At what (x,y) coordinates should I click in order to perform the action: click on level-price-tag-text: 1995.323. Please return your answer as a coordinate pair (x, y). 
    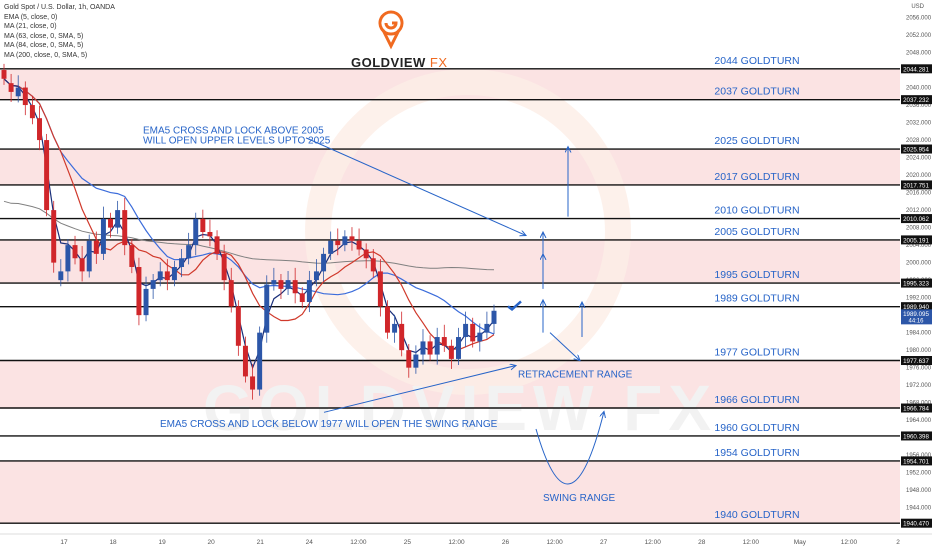
    Looking at the image, I should click on (916, 284).